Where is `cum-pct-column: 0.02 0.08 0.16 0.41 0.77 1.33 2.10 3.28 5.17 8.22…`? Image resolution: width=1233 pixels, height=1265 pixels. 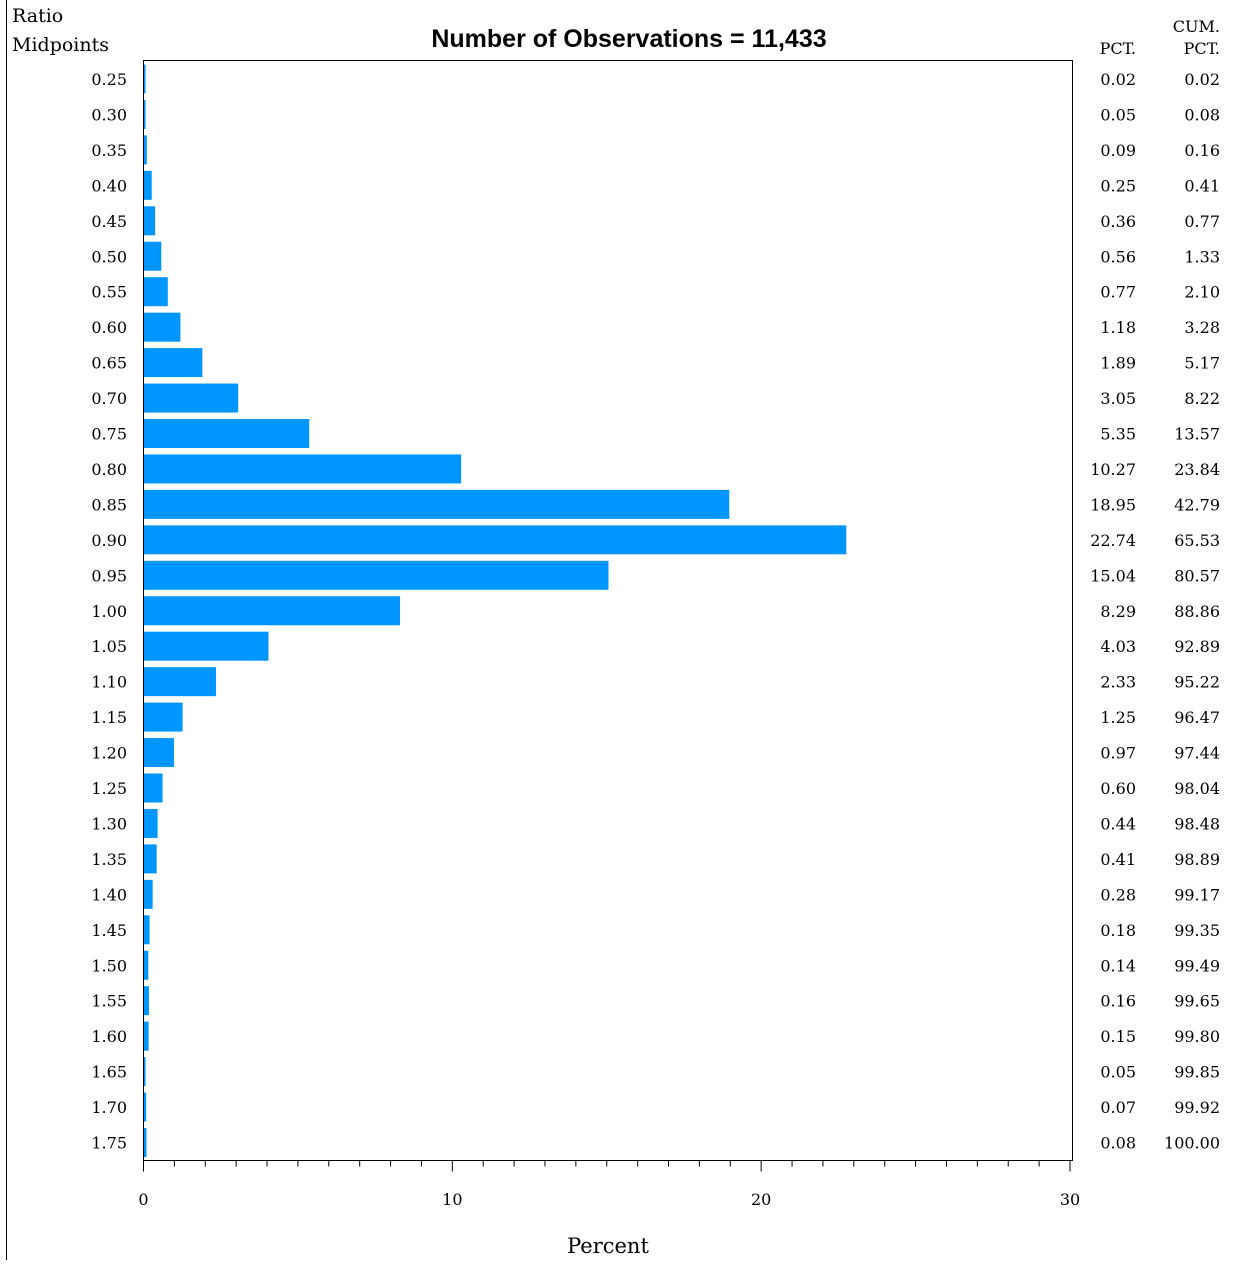
cum-pct-column: 0.02 0.08 0.16 0.41 0.77 1.33 2.10 3.28 5.17 8.22… is located at coordinates (1192, 611).